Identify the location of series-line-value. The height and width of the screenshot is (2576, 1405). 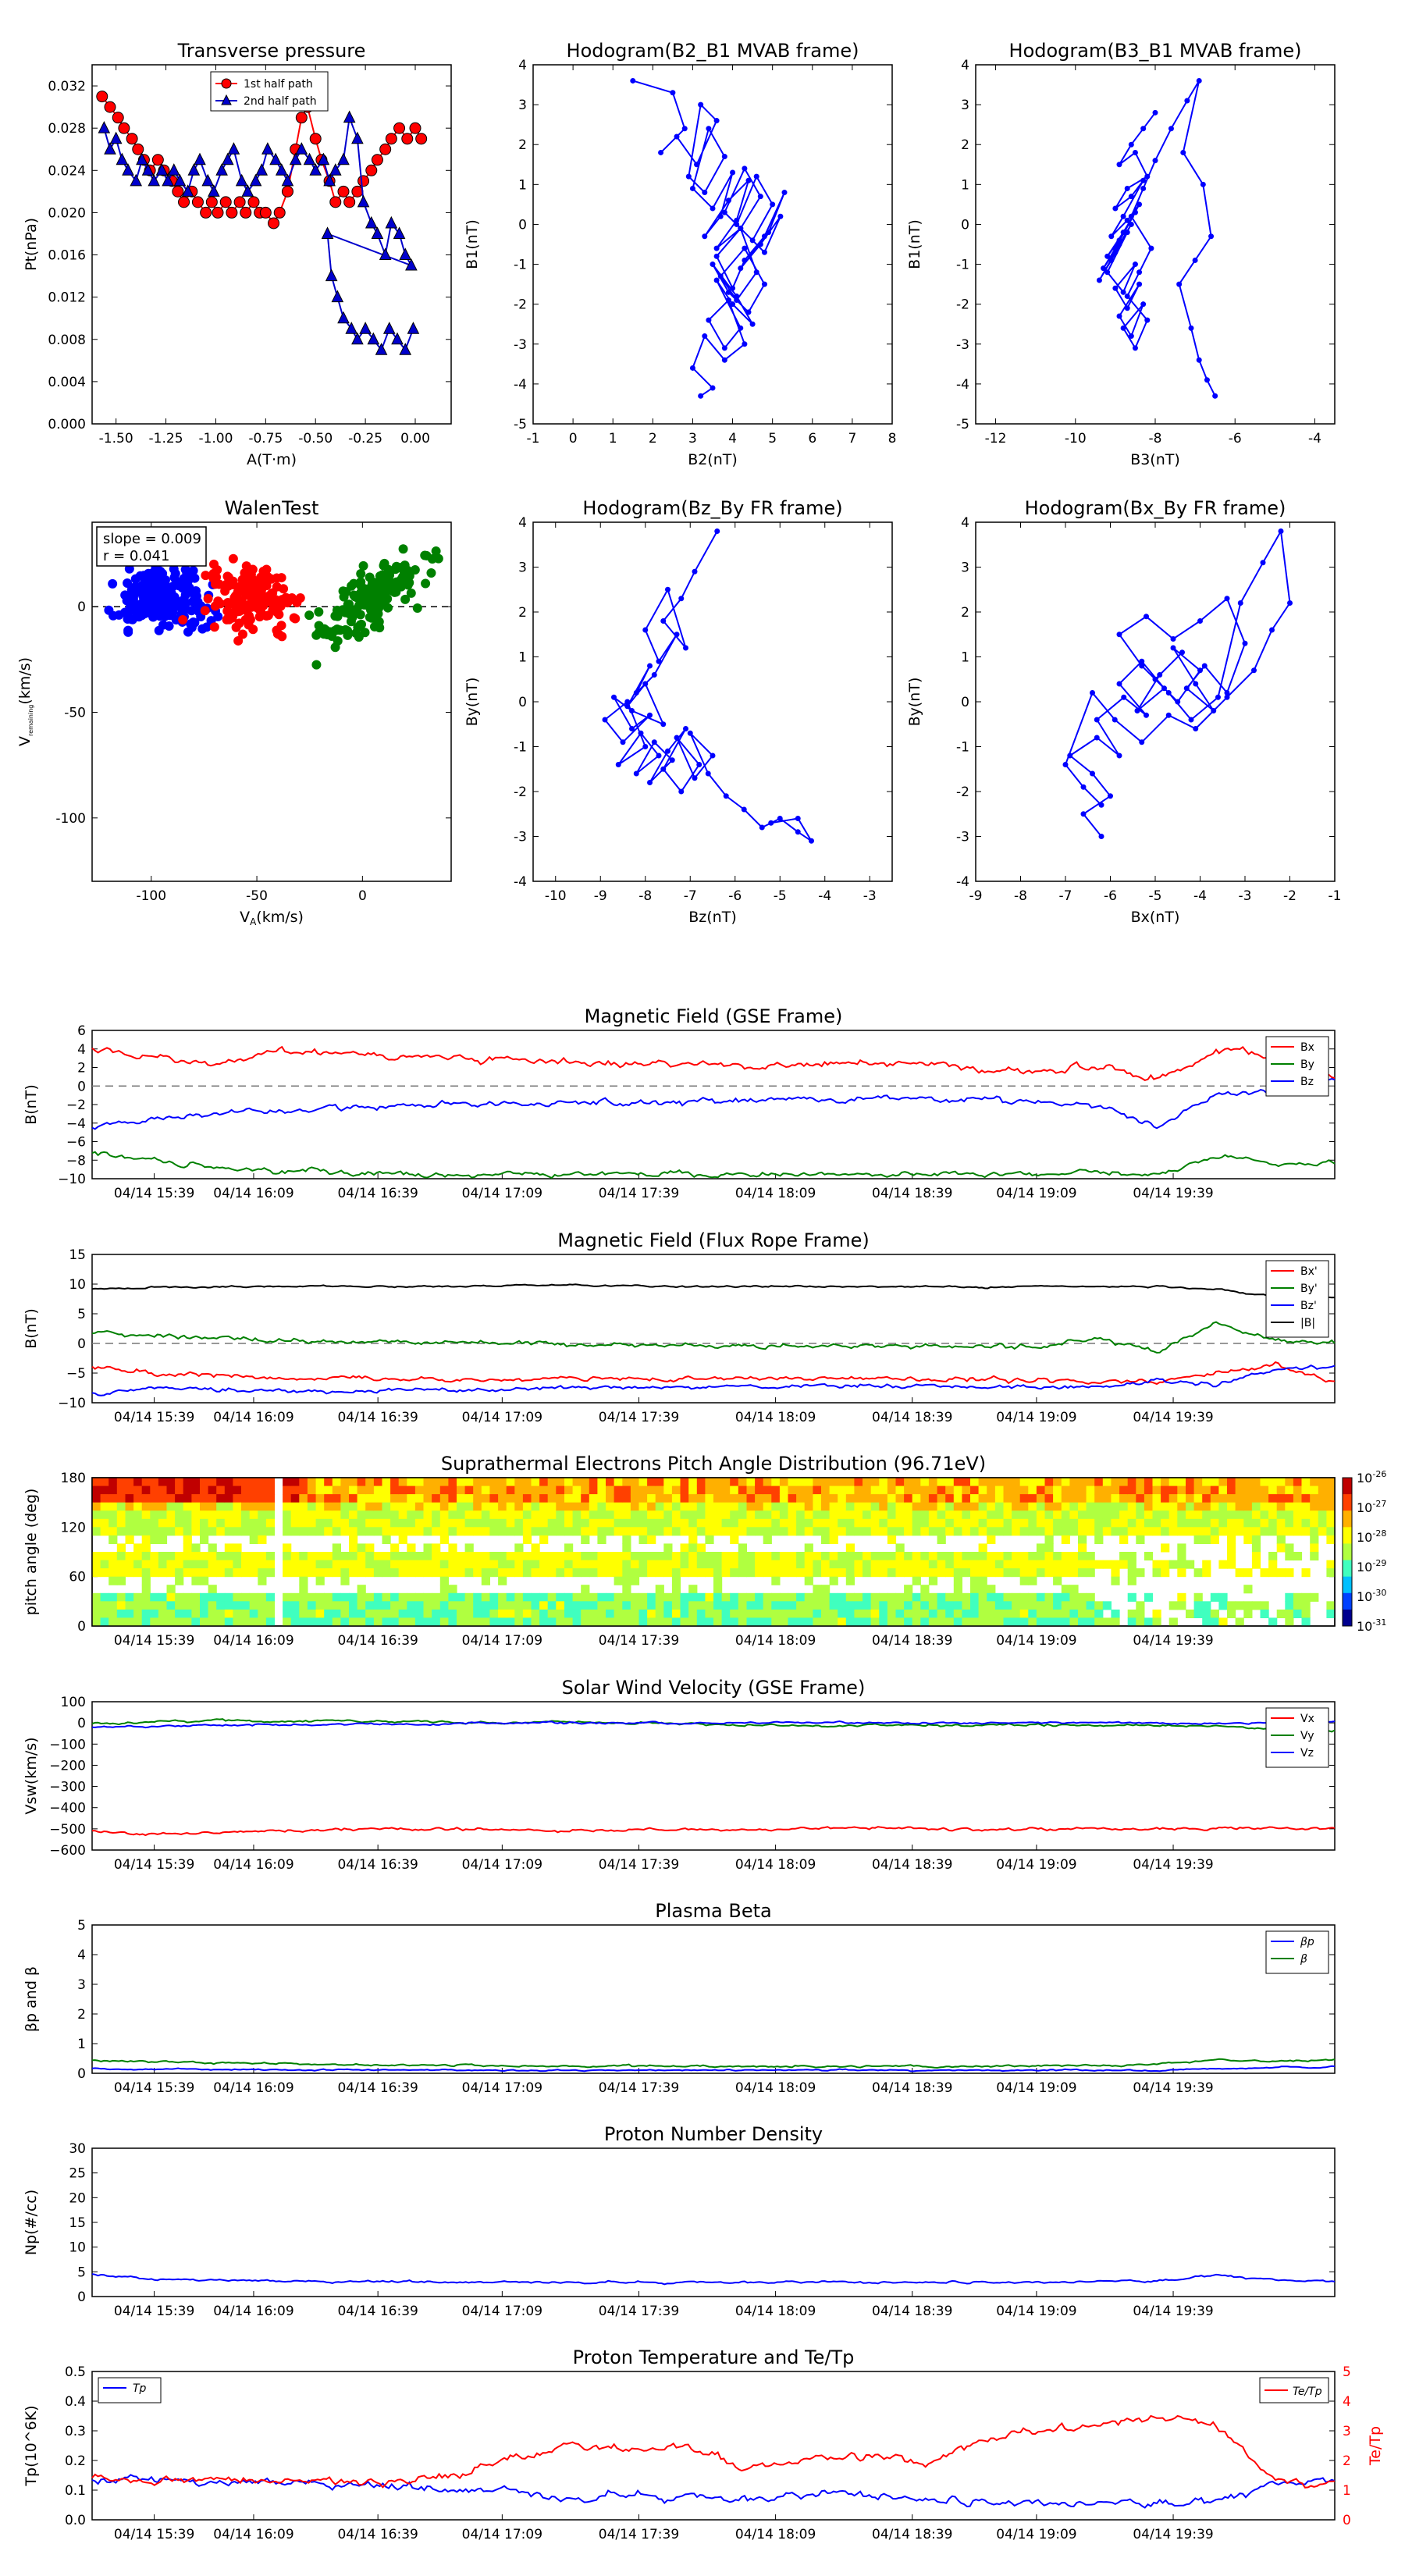
(714, 2279).